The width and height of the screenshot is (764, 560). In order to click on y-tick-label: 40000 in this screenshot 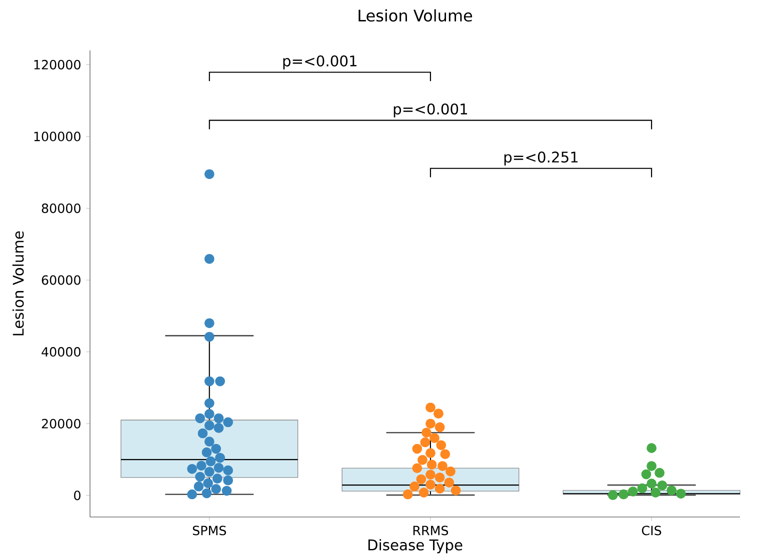, I will do `click(61, 352)`.